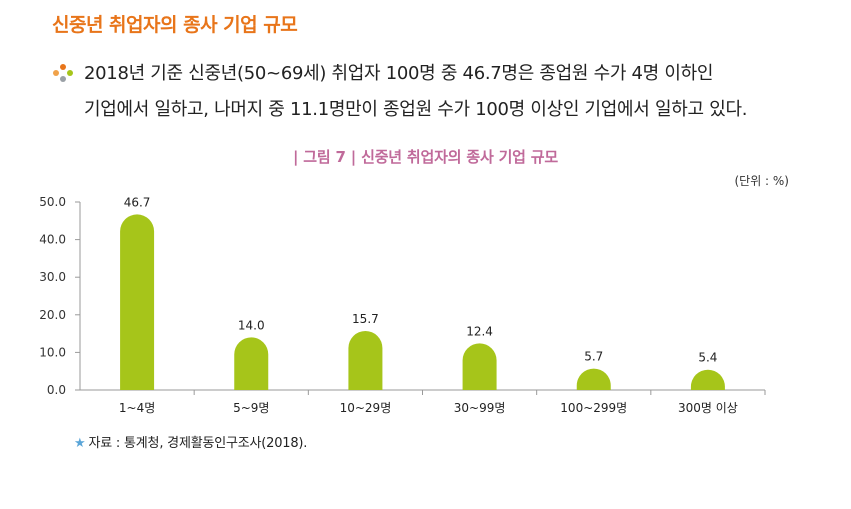 The width and height of the screenshot is (851, 509). What do you see at coordinates (63, 73) in the screenshot?
I see `dot-cluster-icon` at bounding box center [63, 73].